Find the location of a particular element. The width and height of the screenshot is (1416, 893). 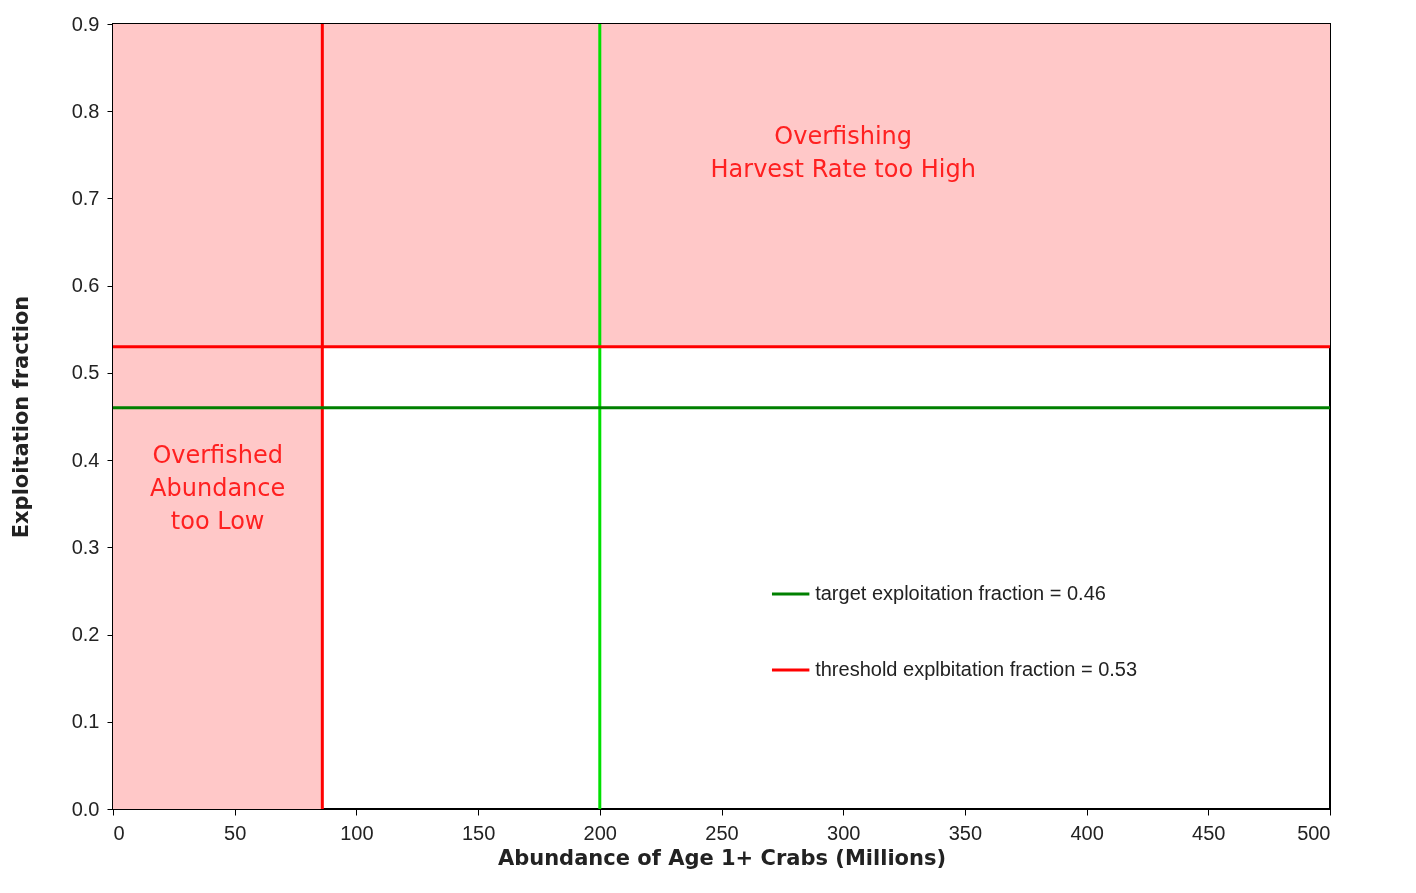

x-tick-label: 300 is located at coordinates (844, 832).